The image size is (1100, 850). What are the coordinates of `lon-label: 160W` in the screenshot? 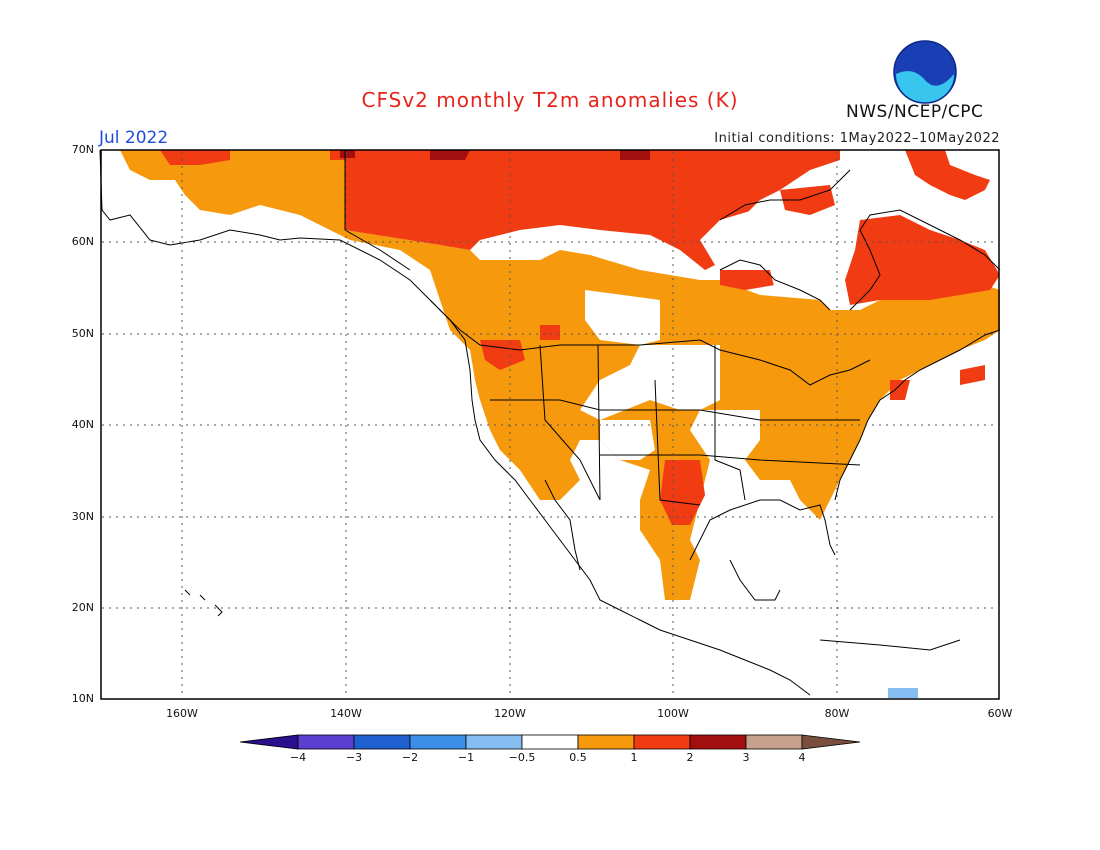 It's located at (182, 713).